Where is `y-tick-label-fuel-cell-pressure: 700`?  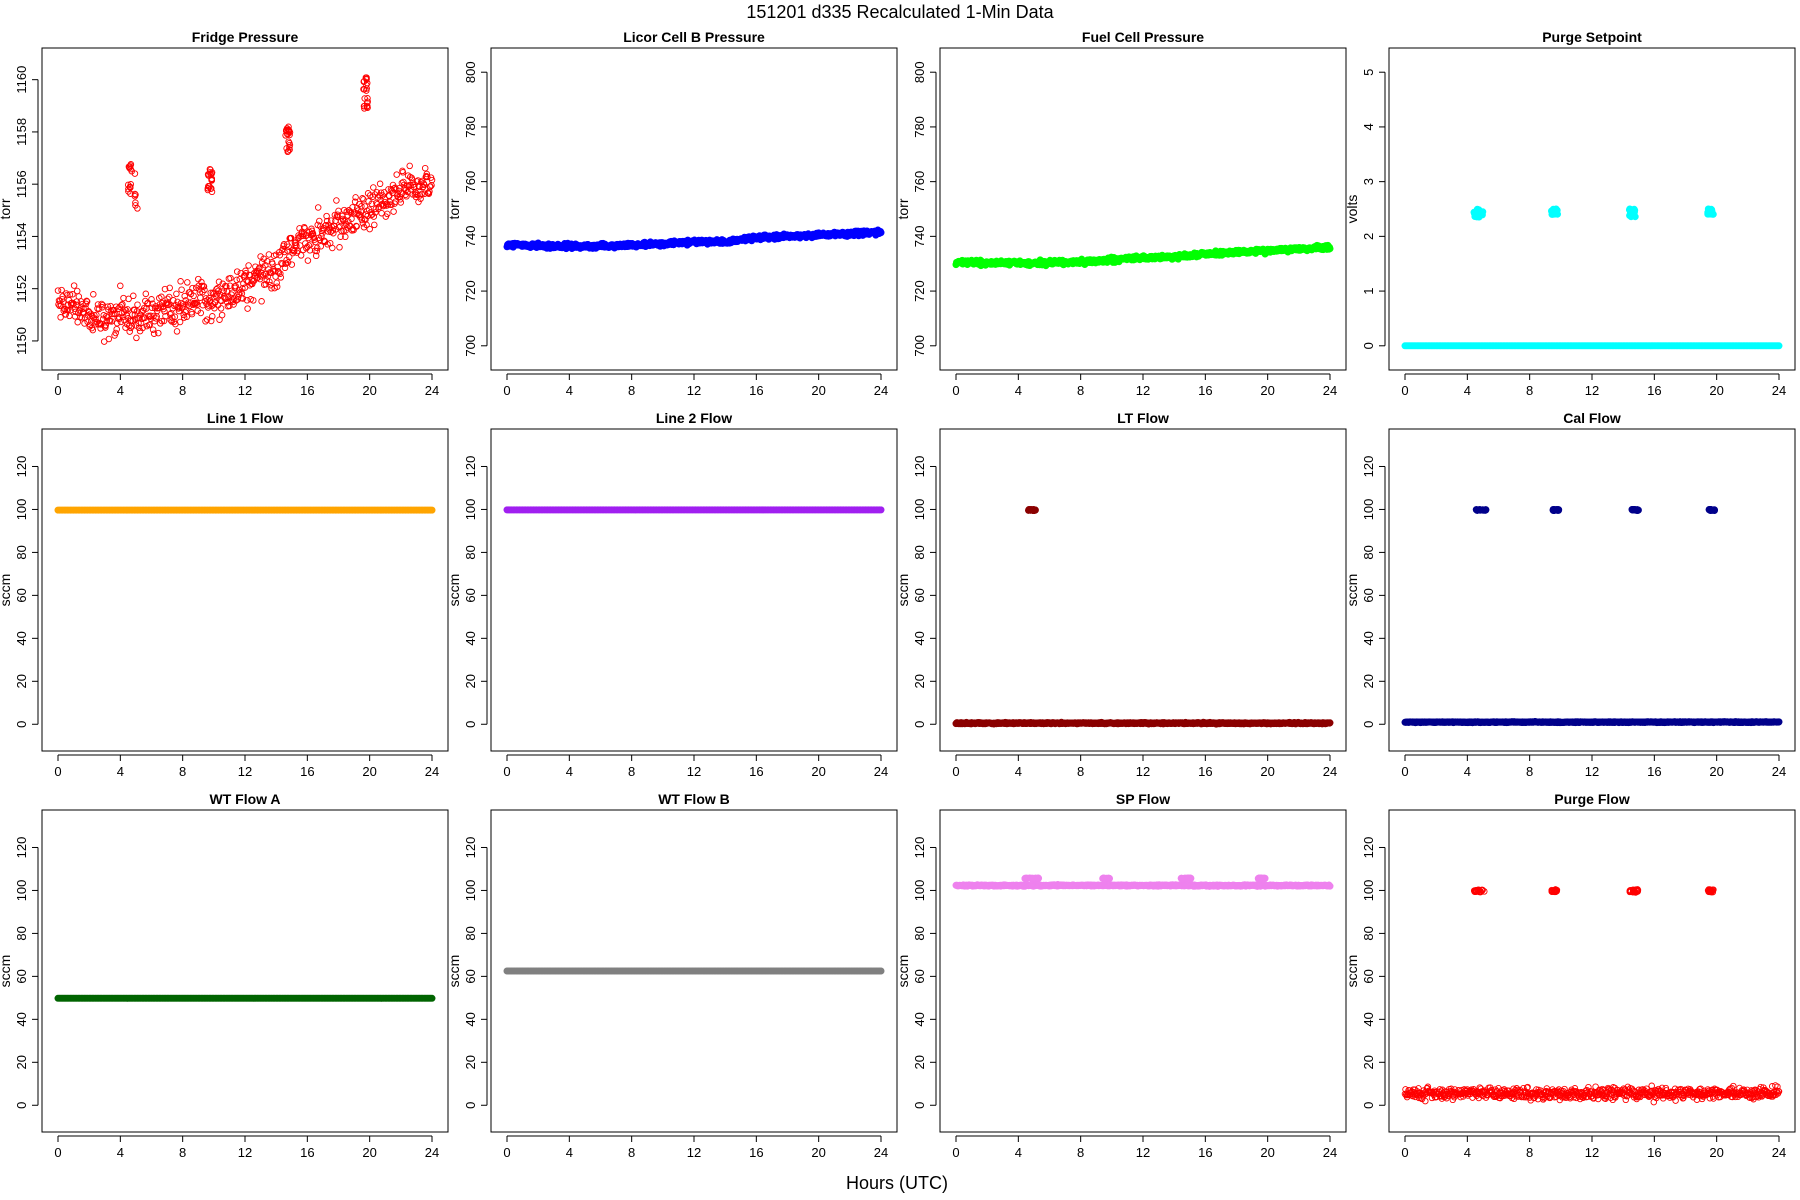 y-tick-label-fuel-cell-pressure: 700 is located at coordinates (919, 346).